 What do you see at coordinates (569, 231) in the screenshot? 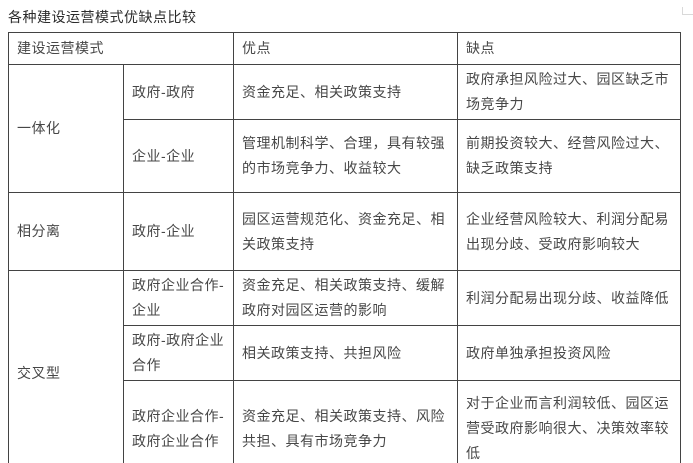
I see `cons-cell: 企业经营风险较大、利润分配易出现分歧、受政府影响较大` at bounding box center [569, 231].